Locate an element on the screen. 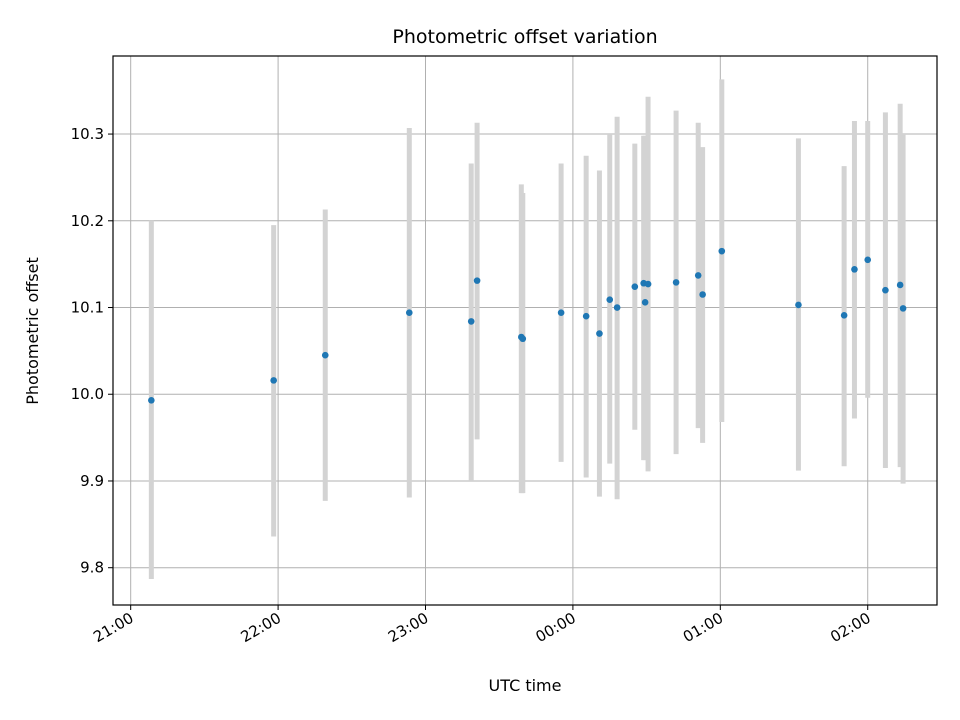  y-axis-ticks: 9.8 9.9 10.0 10.1 10.2 10.3 is located at coordinates (92, 351).